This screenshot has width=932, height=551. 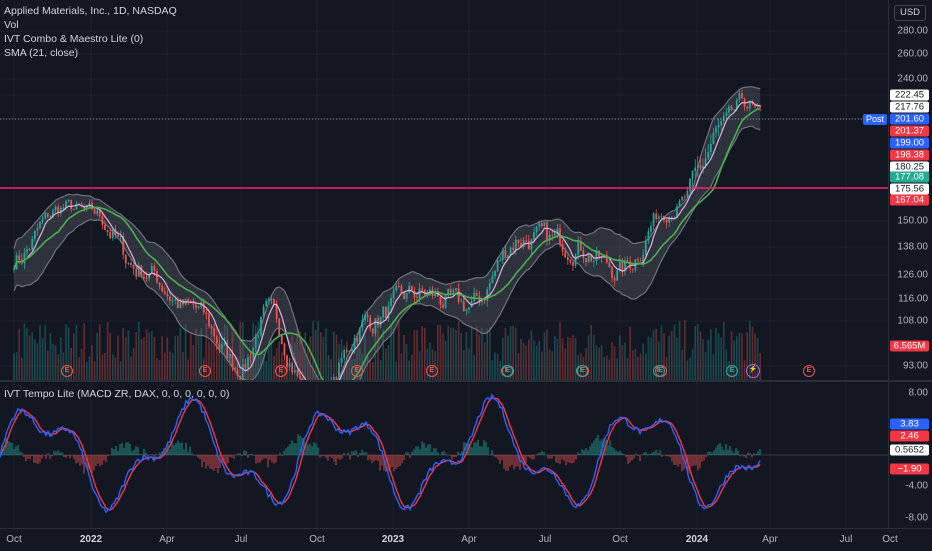 I want to click on dividend-lightning-icon: ⚡, so click(x=753, y=371).